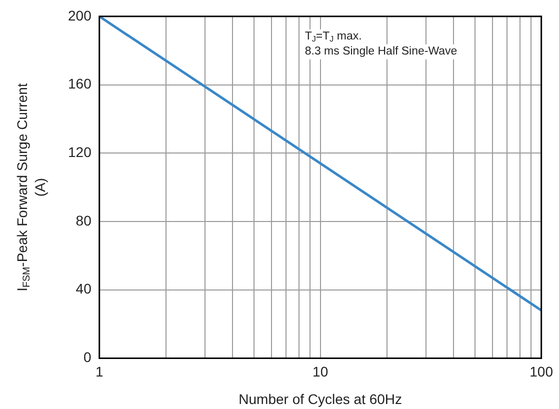 The width and height of the screenshot is (559, 409). Describe the element at coordinates (80, 84) in the screenshot. I see `y-tick-label: 160` at that location.